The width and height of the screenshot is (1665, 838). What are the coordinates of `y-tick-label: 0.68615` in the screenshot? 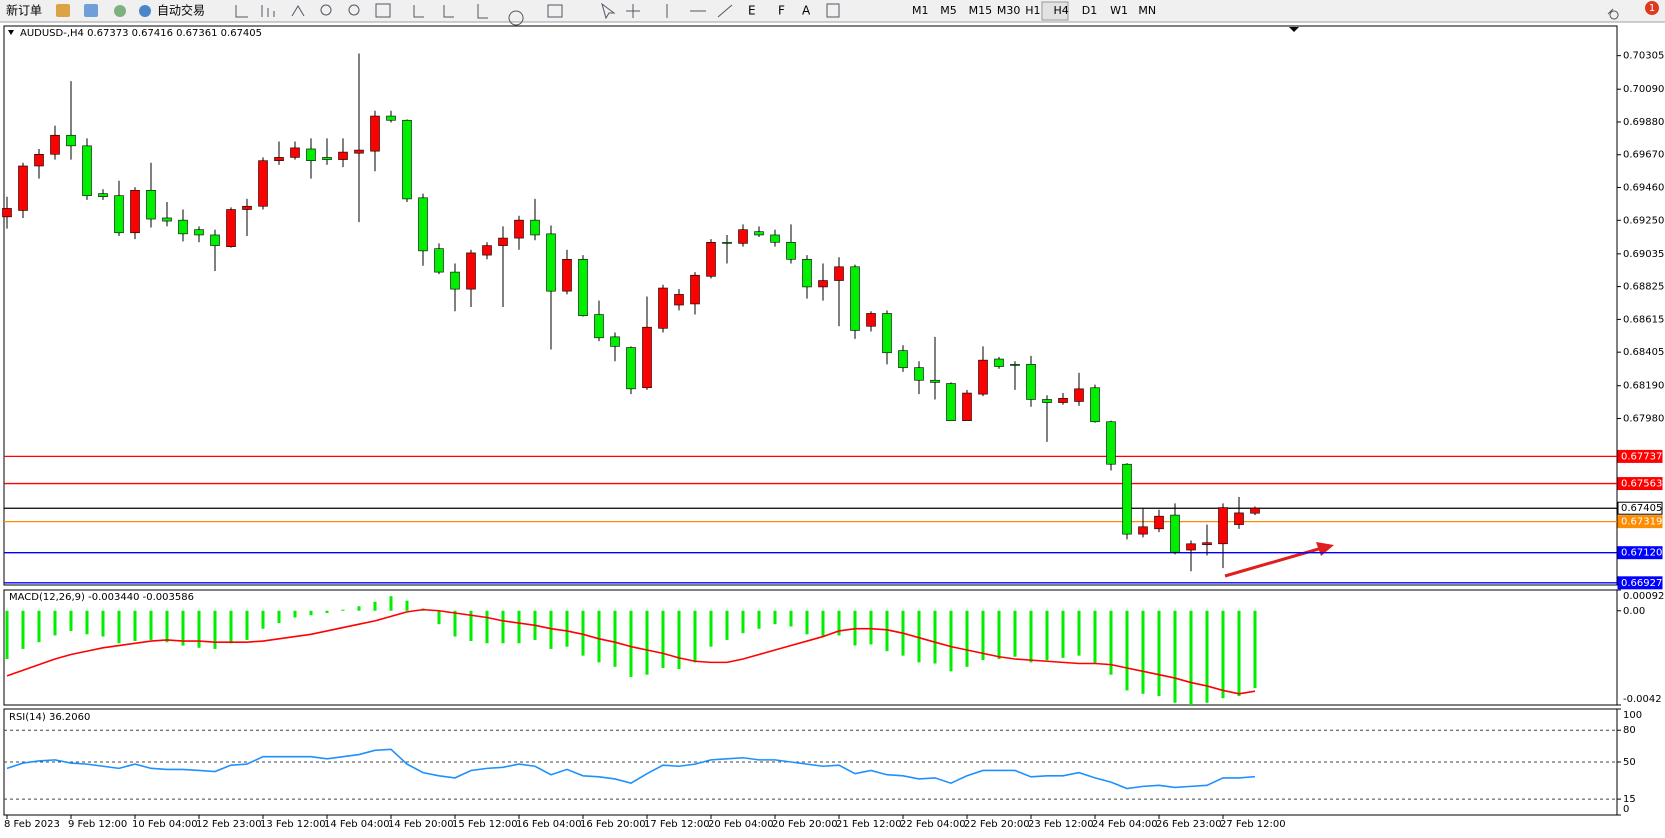 It's located at (1643, 319).